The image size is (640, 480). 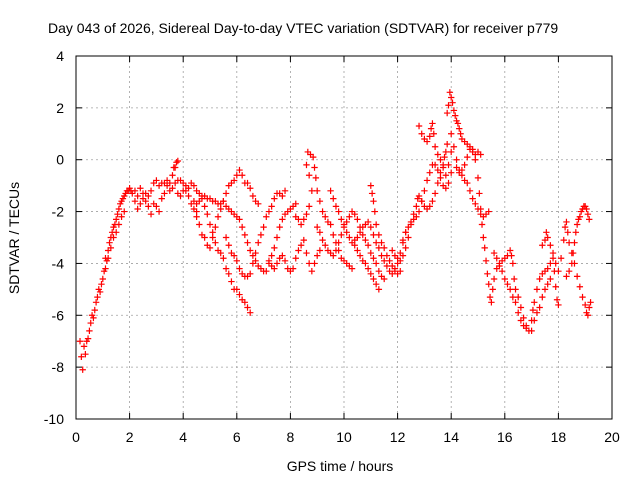 I want to click on y-tick-label: 4, so click(x=60, y=56).